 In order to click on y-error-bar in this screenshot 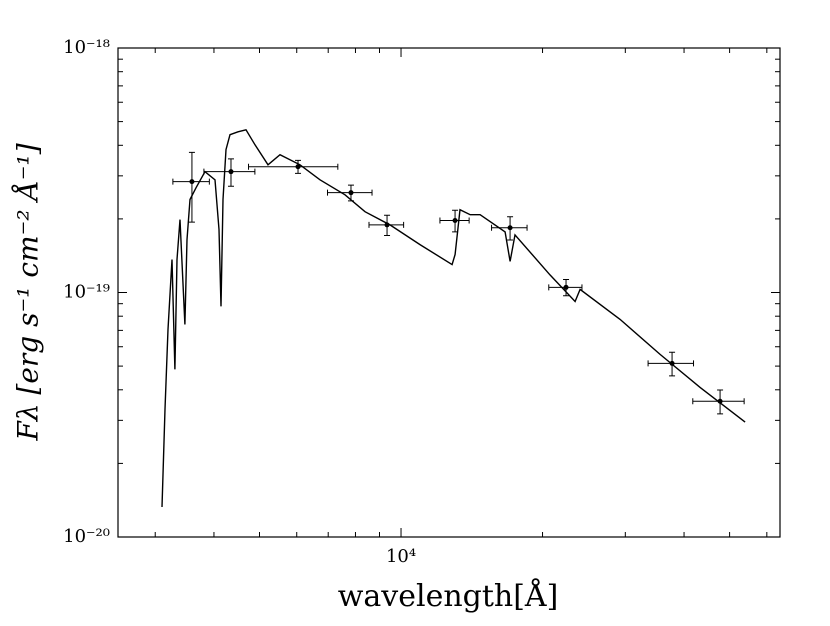, I will do `click(191, 187)`.